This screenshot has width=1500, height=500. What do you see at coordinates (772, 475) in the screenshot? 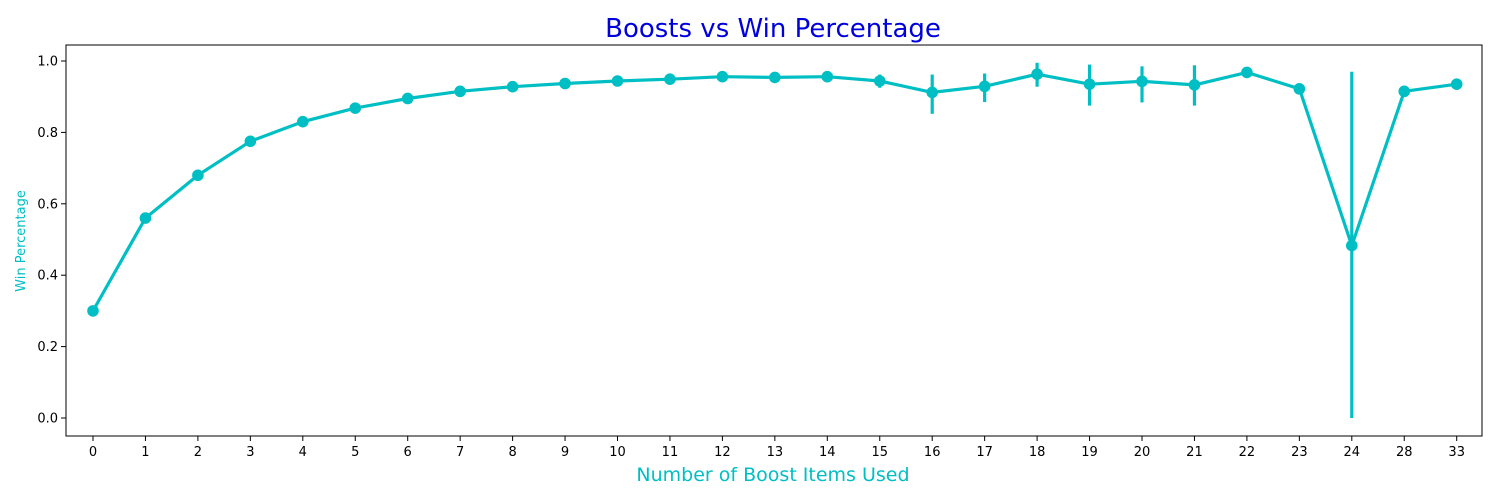
I see `x-axis-label: Number of Boost Items Used` at bounding box center [772, 475].